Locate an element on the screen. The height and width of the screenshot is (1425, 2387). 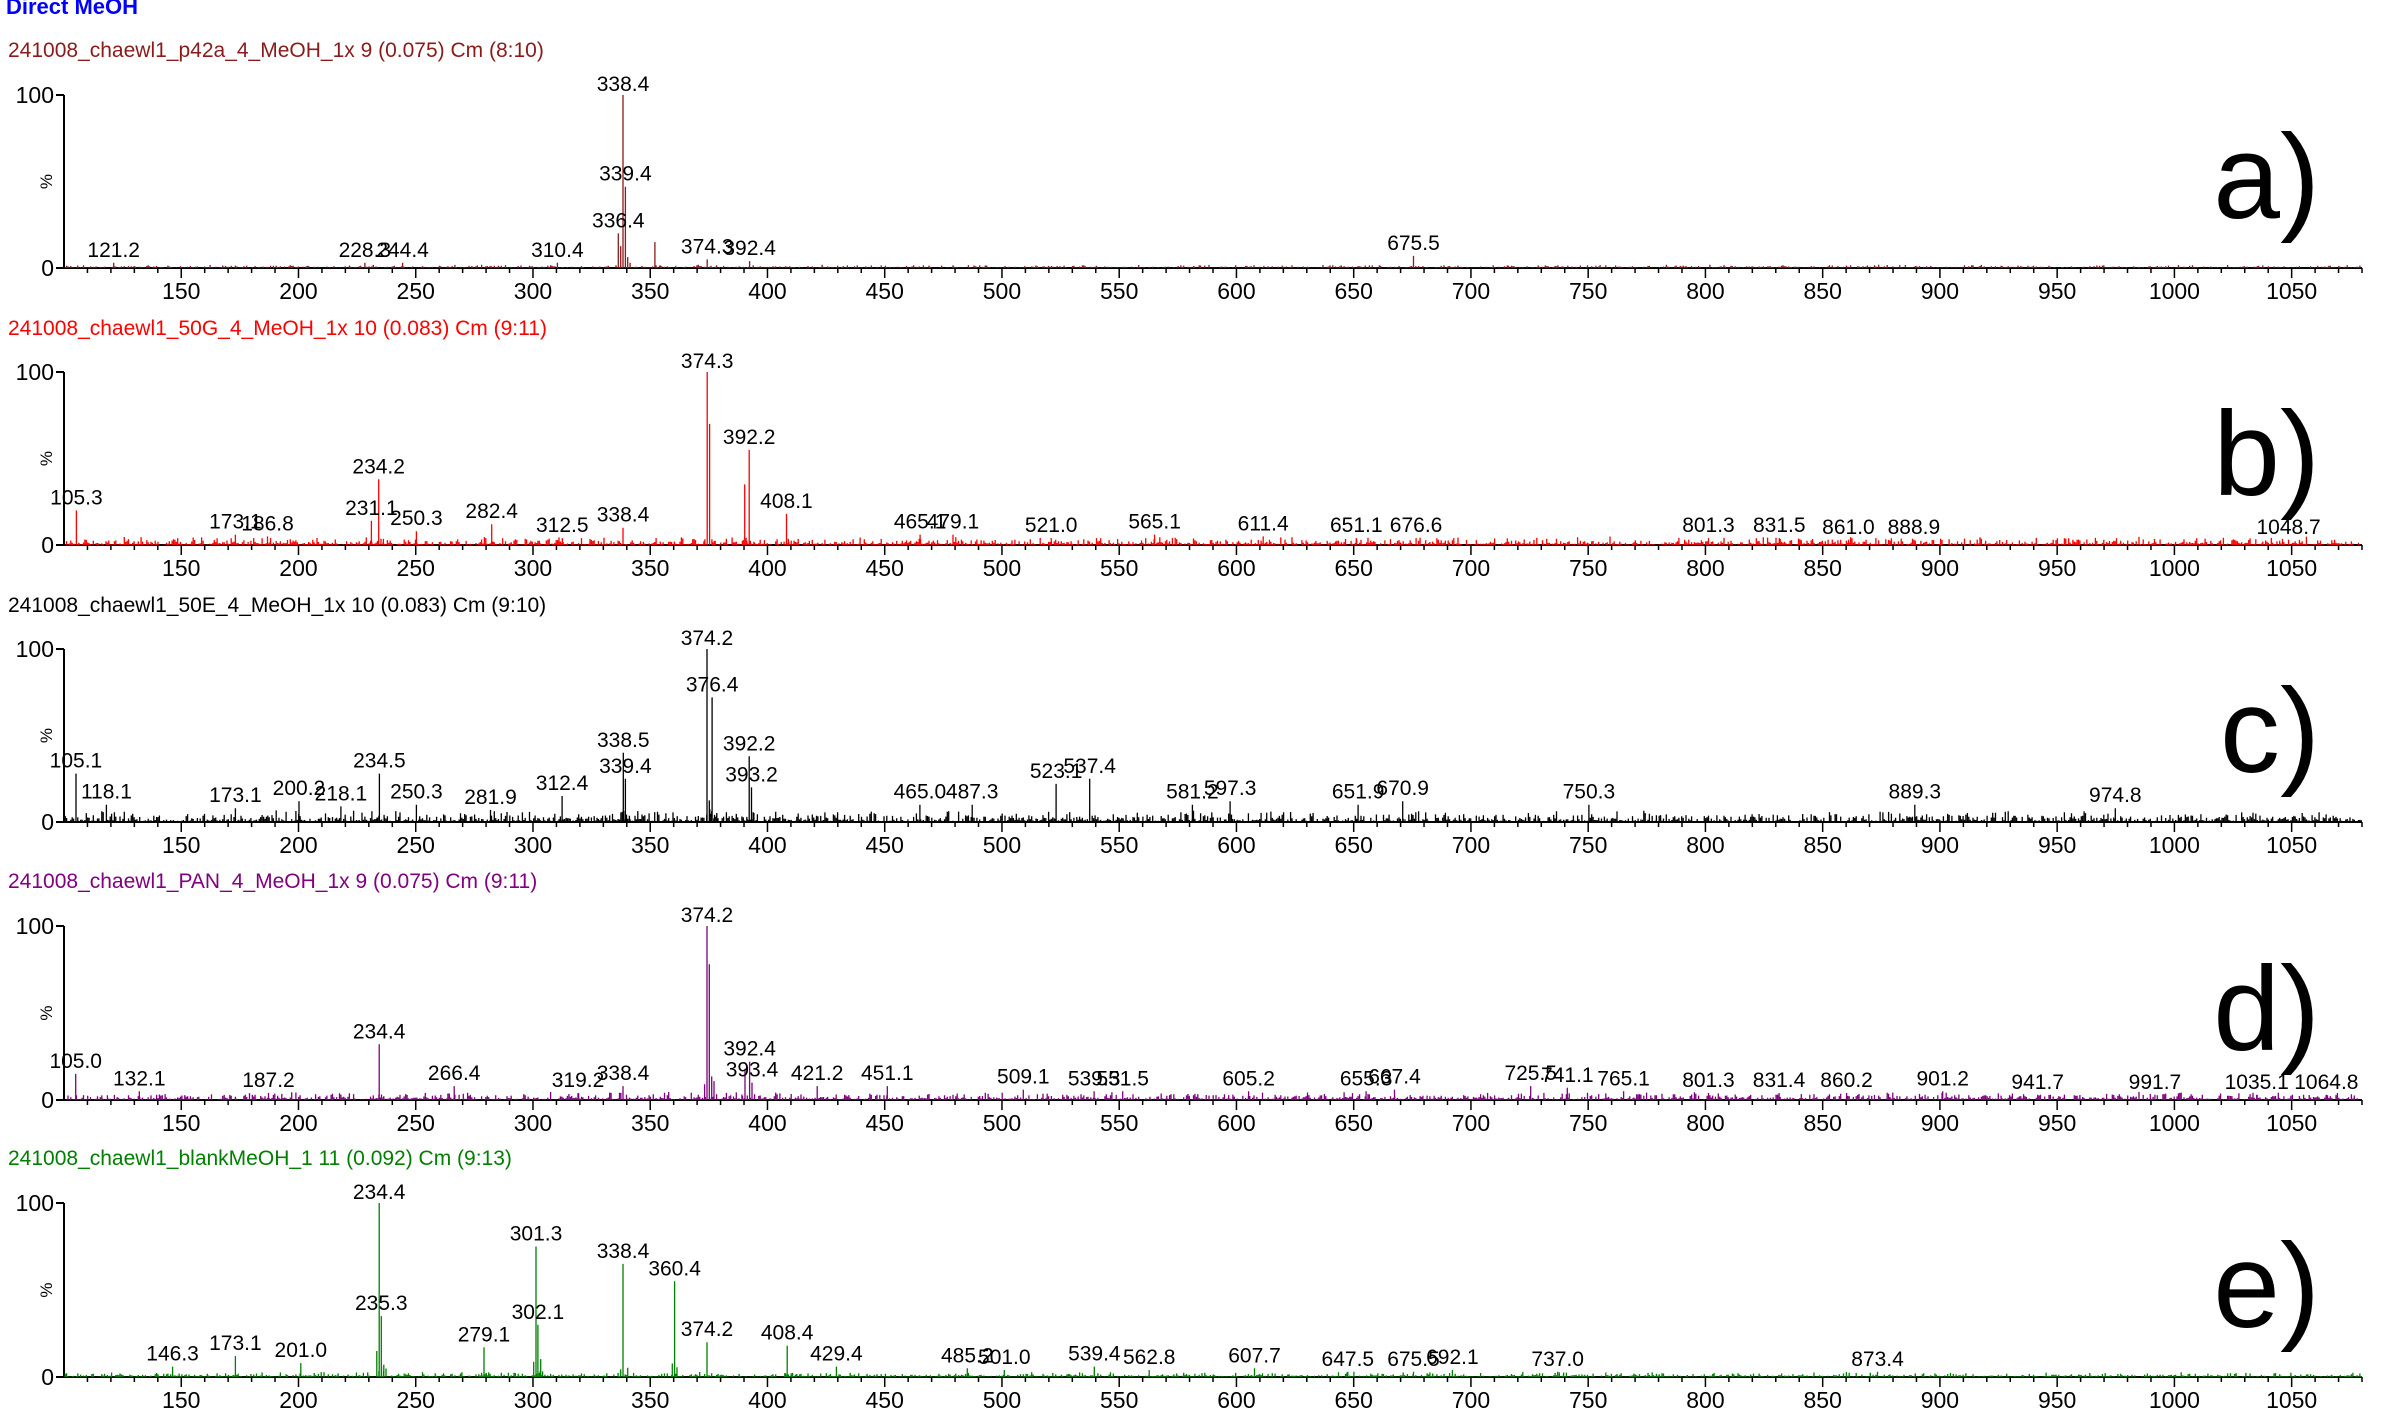
peak-label: 667.4 is located at coordinates (1394, 1077).